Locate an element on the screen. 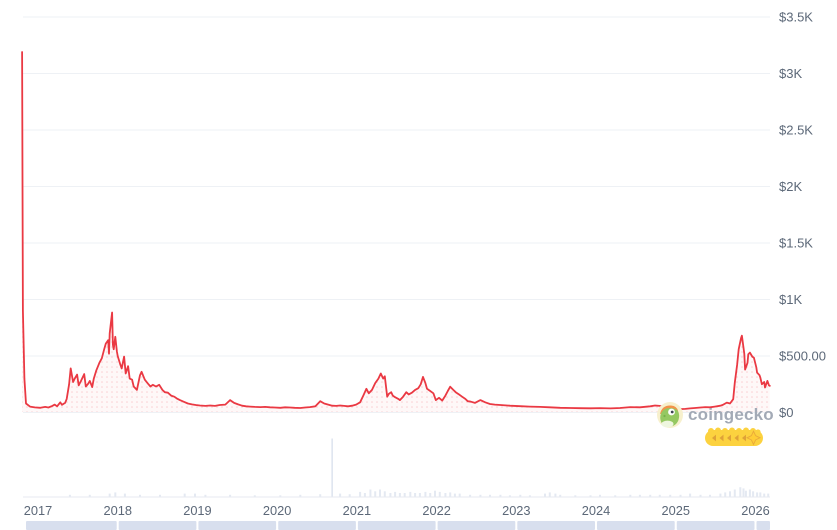 Image resolution: width=837 pixels, height=530 pixels. x-tick-label: 2017 is located at coordinates (38, 510).